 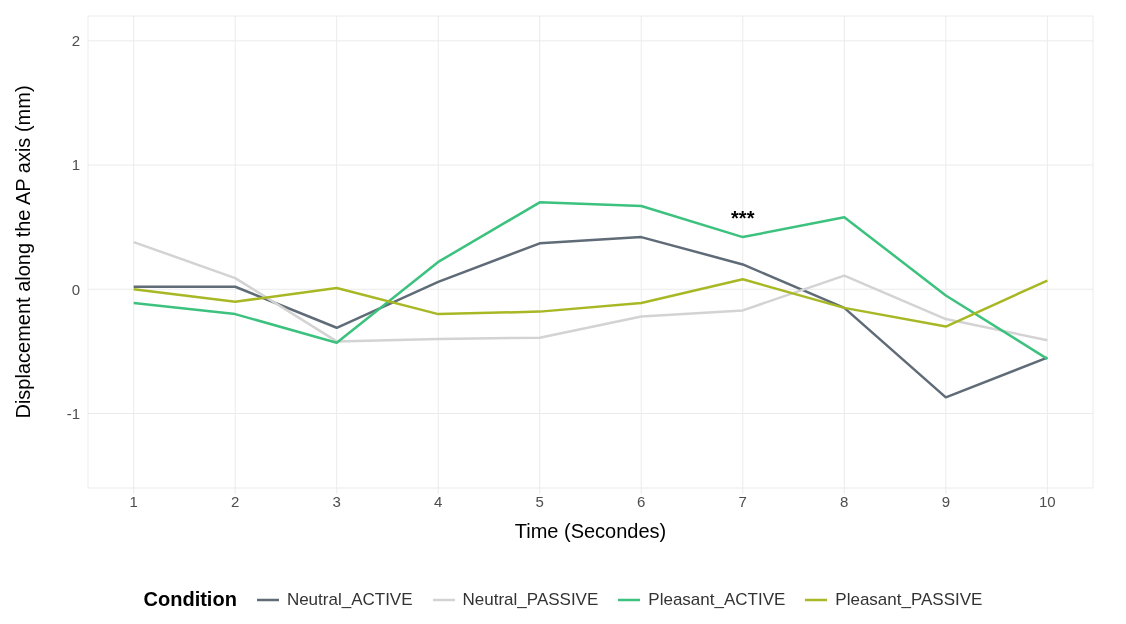 I want to click on x-tick-label: 1, so click(x=133, y=501).